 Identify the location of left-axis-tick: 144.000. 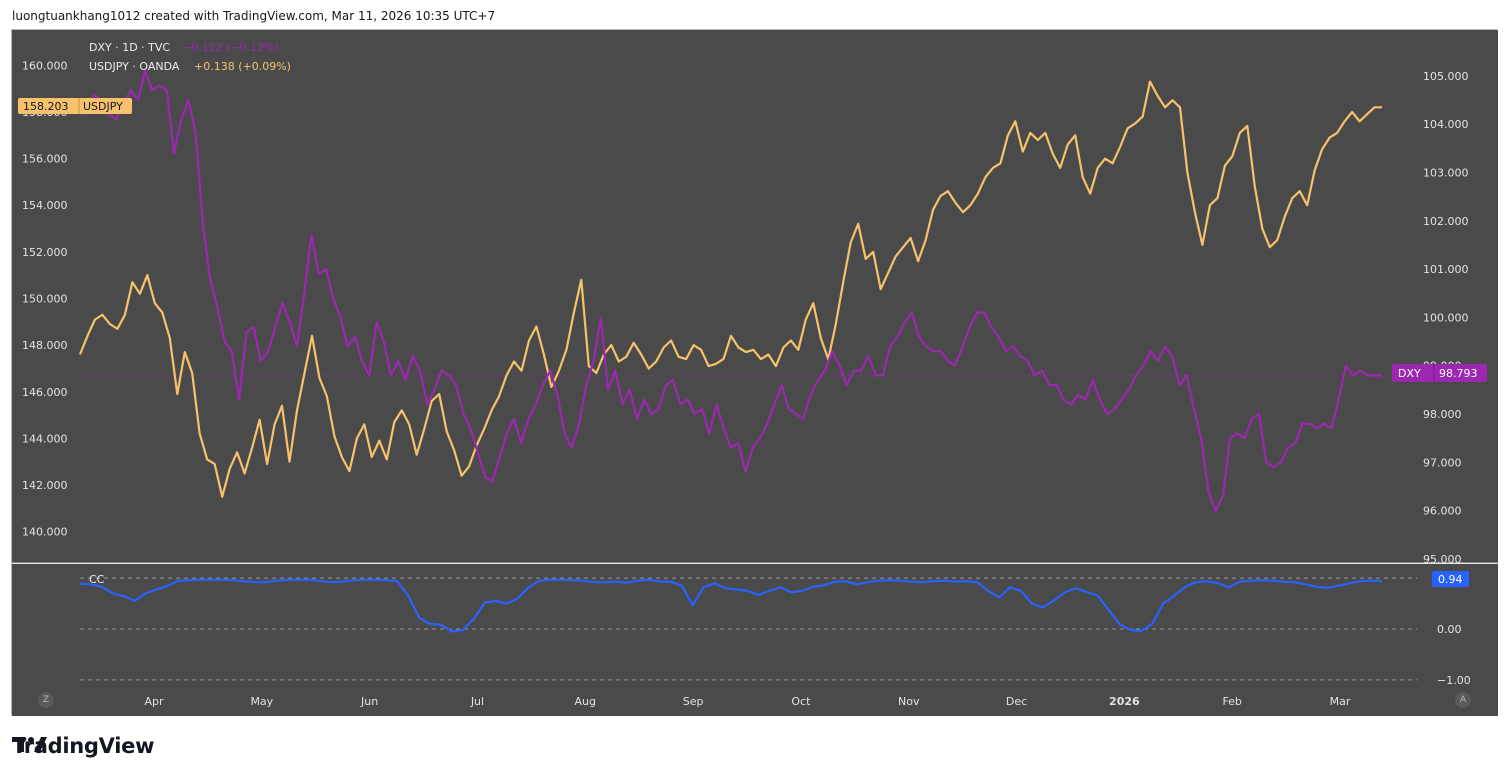
(45, 438).